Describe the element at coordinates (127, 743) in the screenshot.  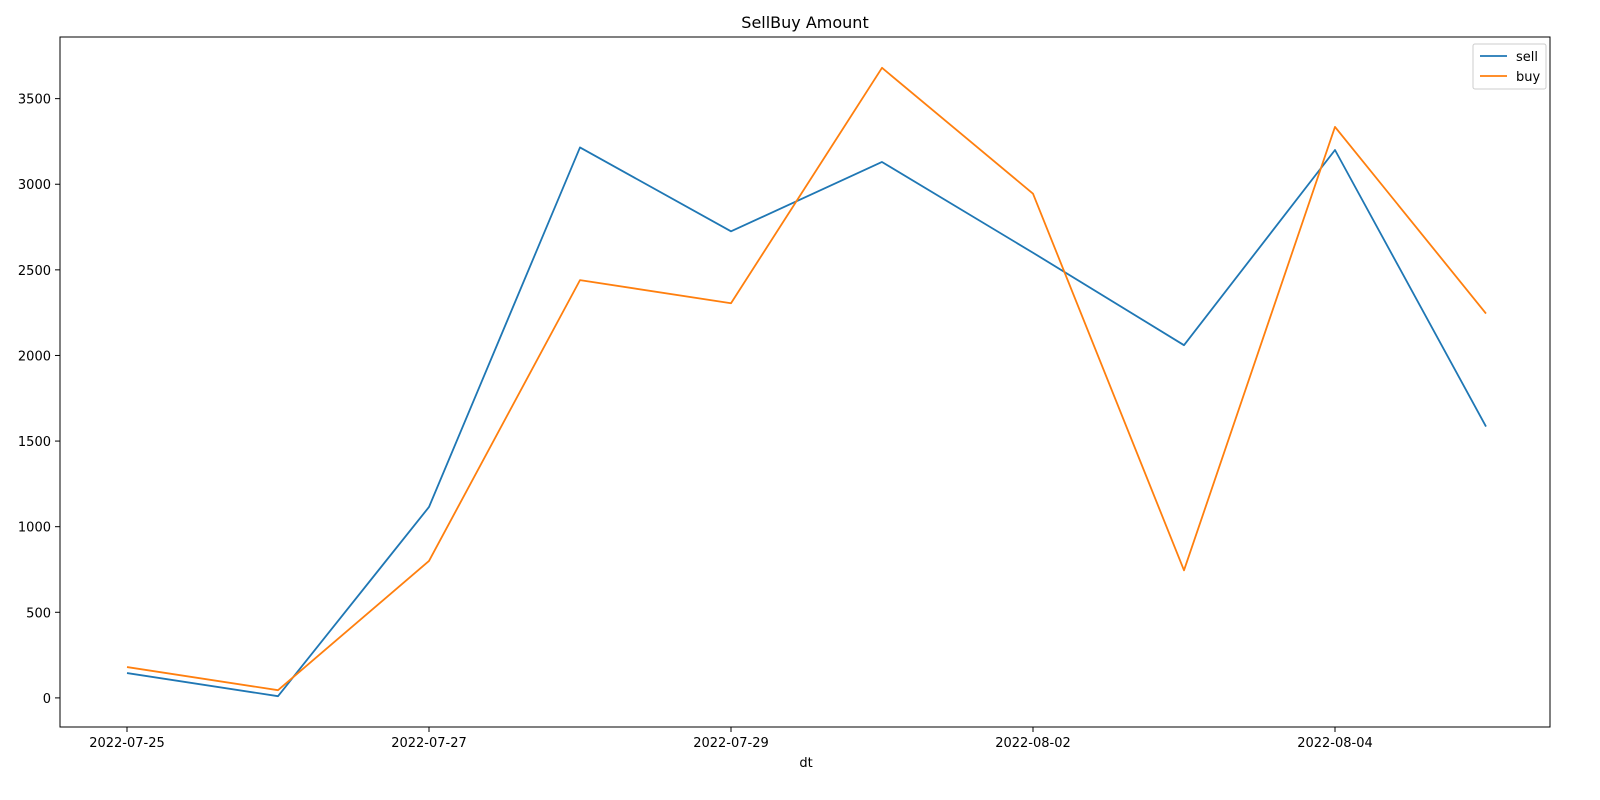
I see `x-tick-label: 2022-07-25` at that location.